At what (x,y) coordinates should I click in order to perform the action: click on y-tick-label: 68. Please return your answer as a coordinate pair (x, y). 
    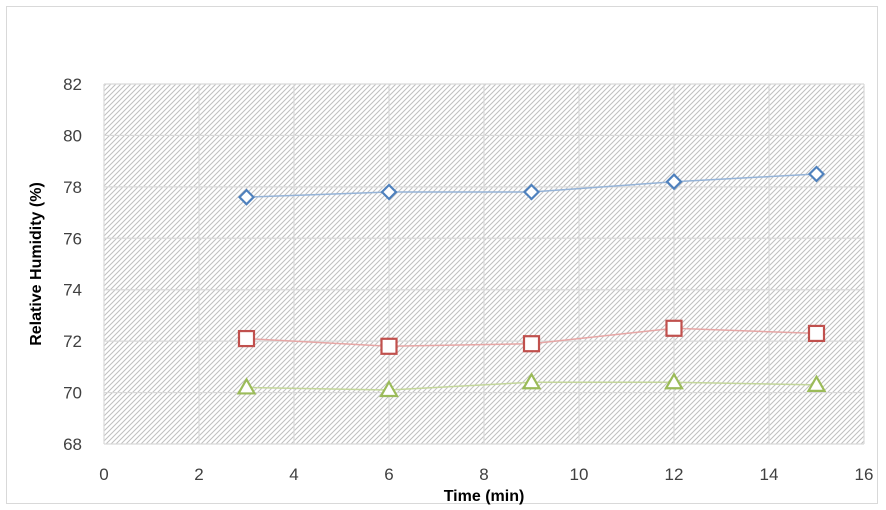
    Looking at the image, I should click on (72, 444).